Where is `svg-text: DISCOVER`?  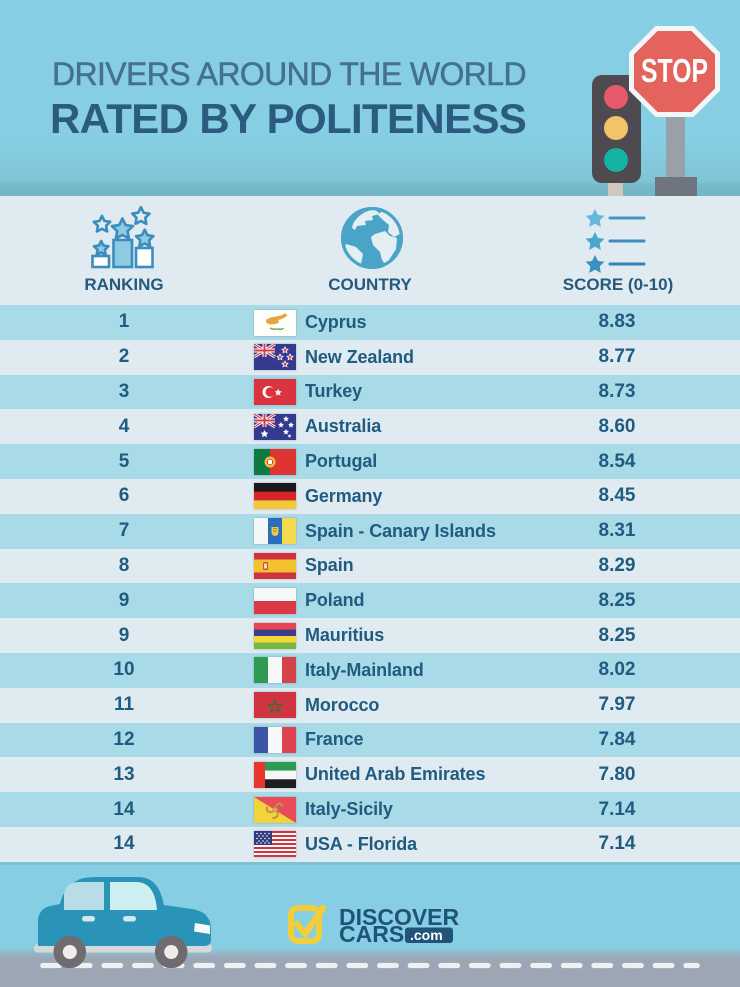 svg-text: DISCOVER is located at coordinates (399, 917).